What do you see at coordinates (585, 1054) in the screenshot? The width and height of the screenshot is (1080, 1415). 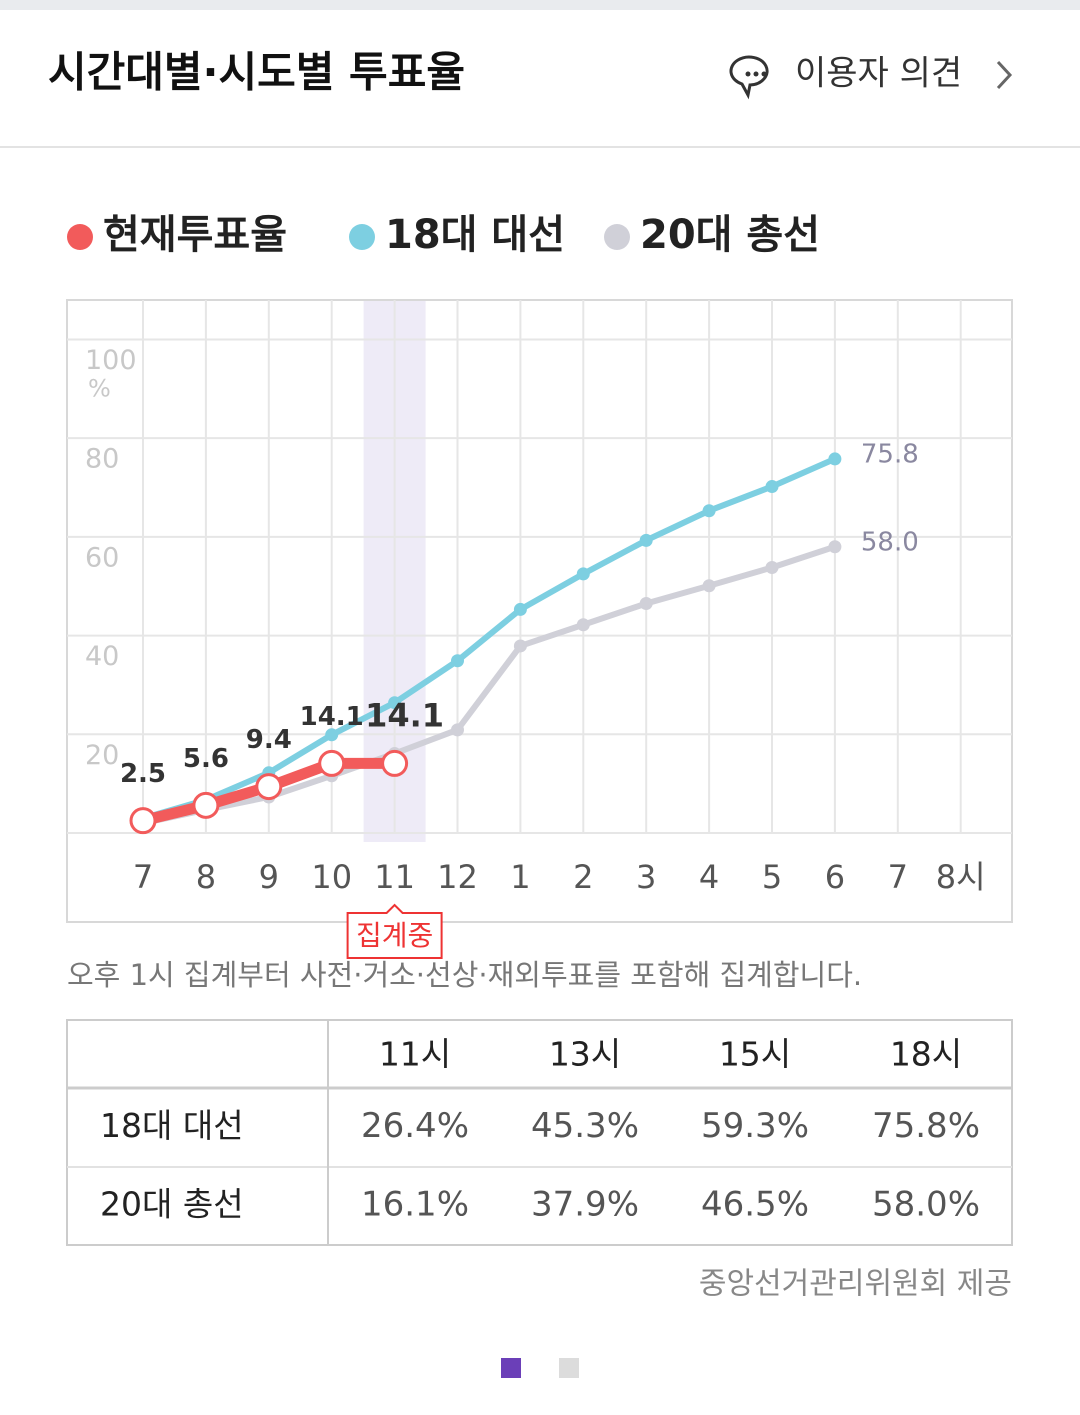 I see `column-header: 13시` at bounding box center [585, 1054].